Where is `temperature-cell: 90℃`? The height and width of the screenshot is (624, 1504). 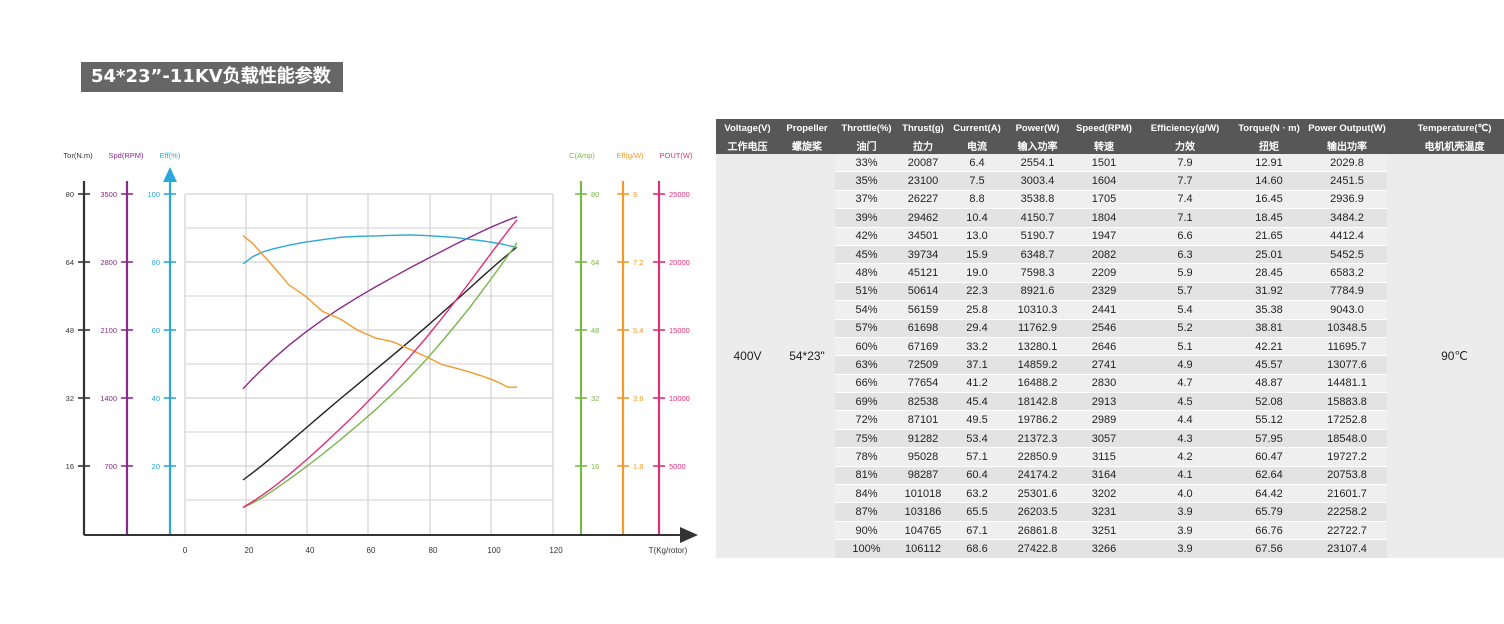
temperature-cell: 90℃ is located at coordinates (1445, 356).